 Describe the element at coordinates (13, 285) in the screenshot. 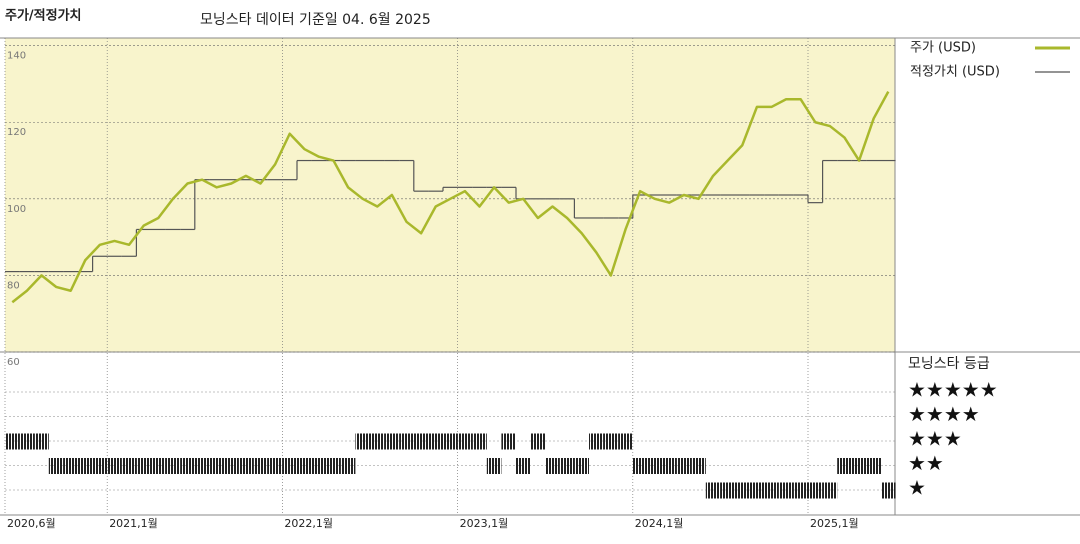

I see `y-tick-label: 80` at that location.